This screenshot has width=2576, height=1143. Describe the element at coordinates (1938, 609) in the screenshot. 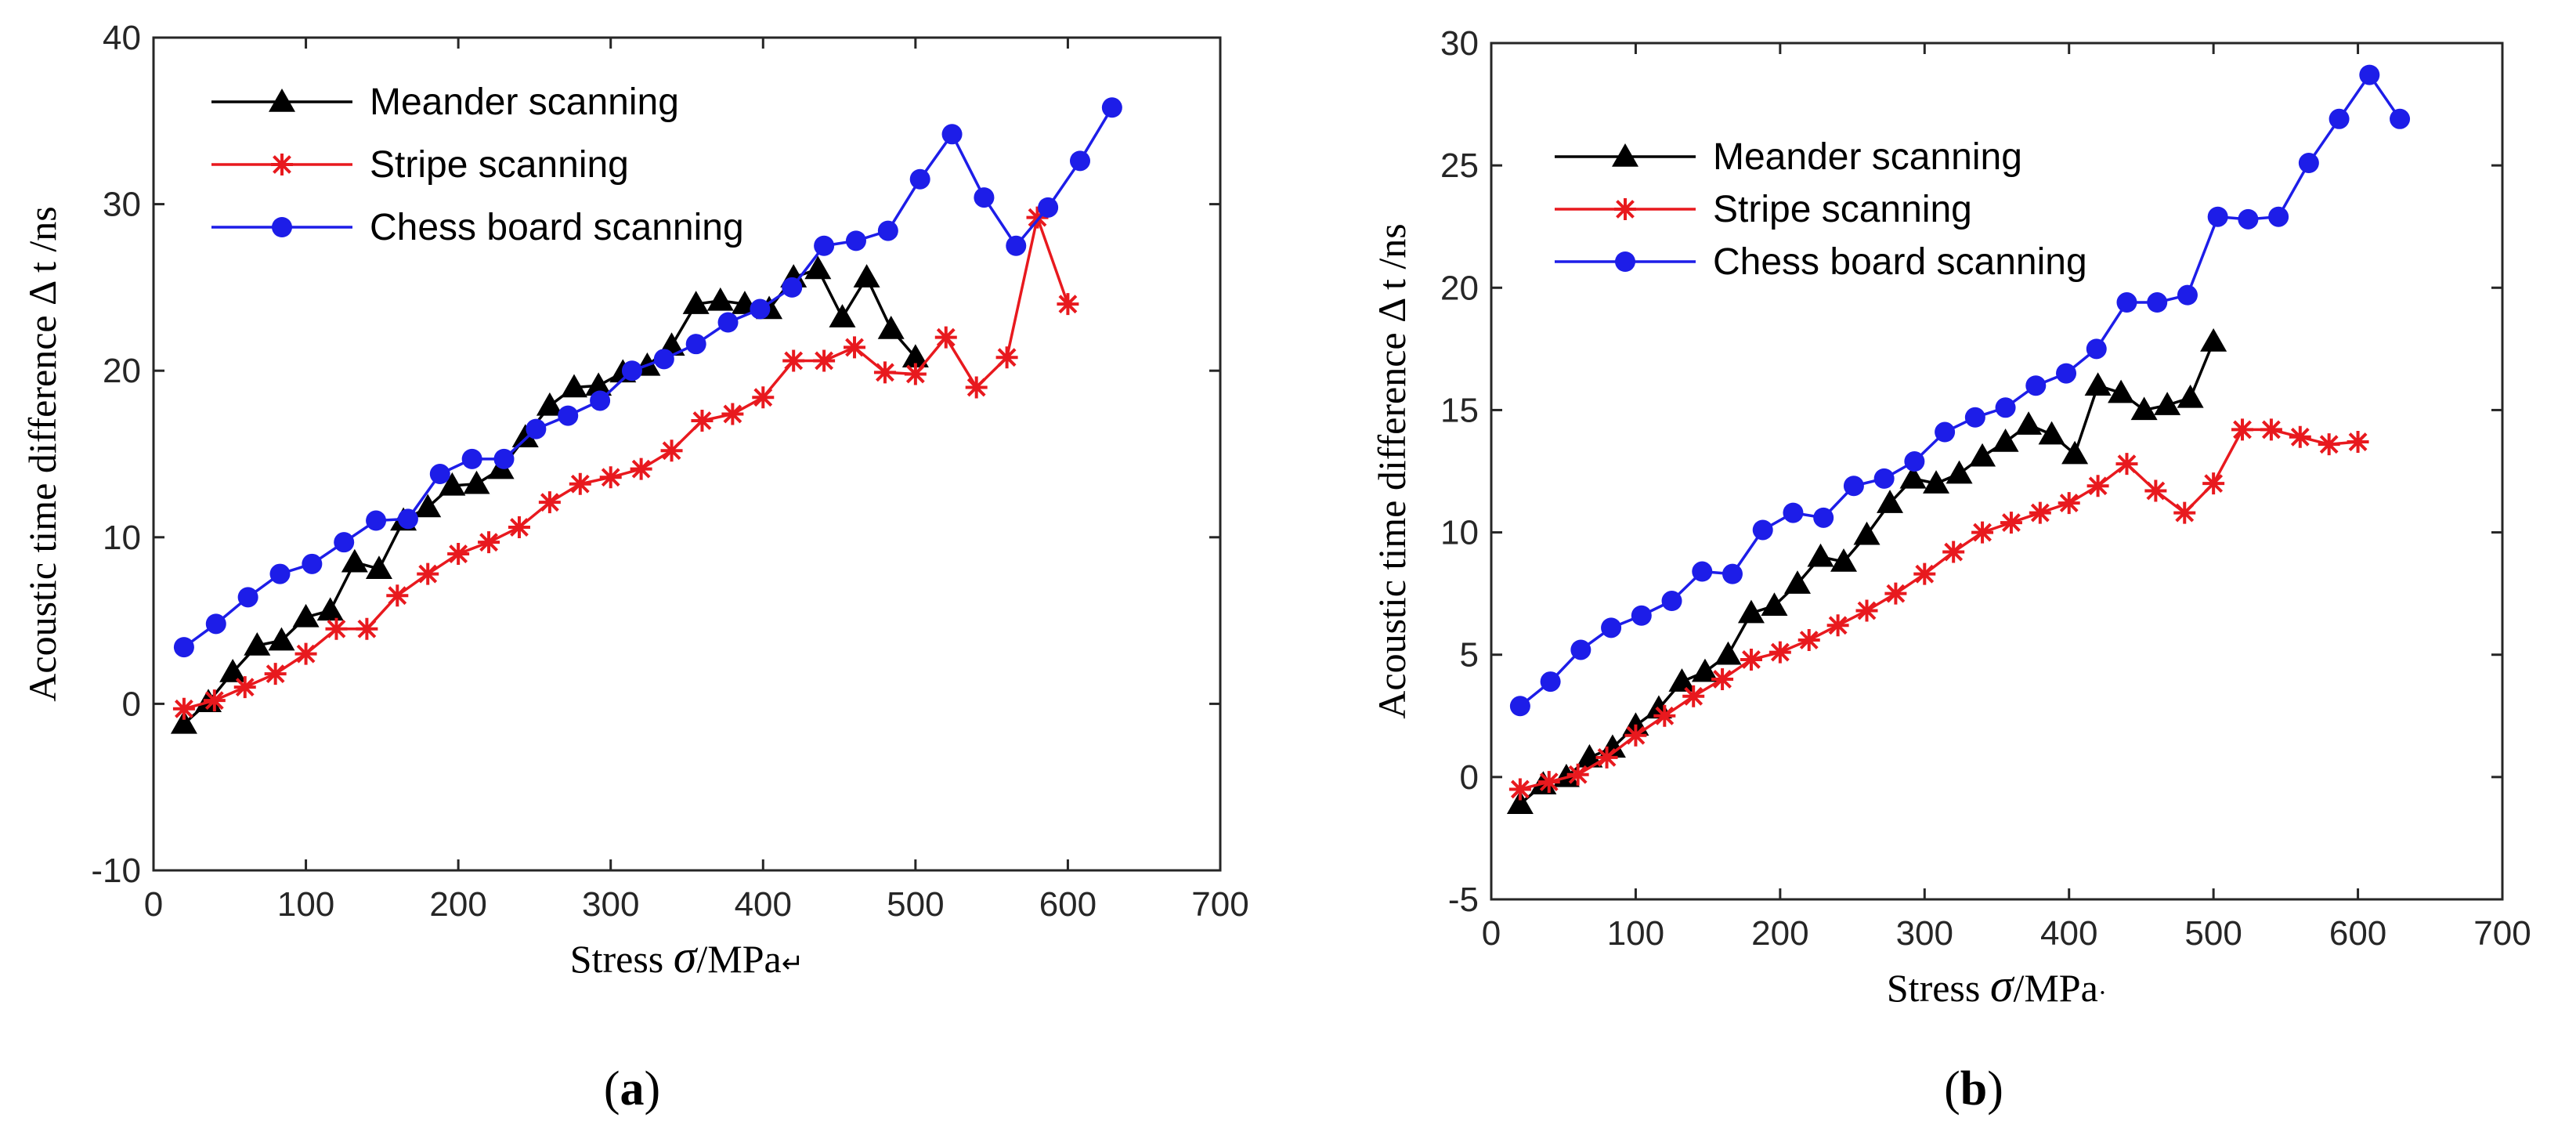

I see `series-stripe-scanning` at that location.